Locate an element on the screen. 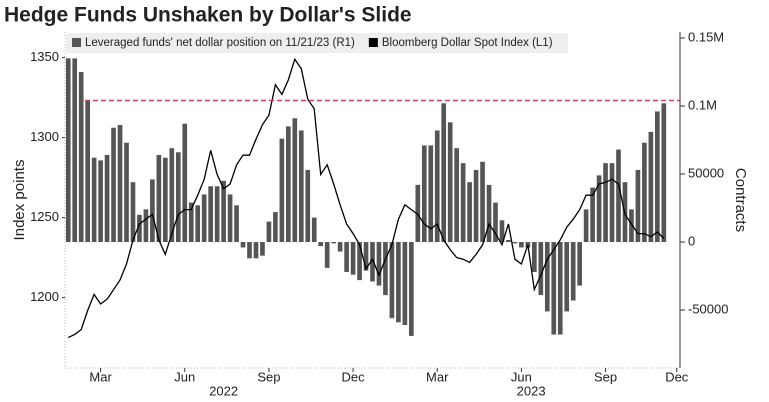  legend-background is located at coordinates (317, 43).